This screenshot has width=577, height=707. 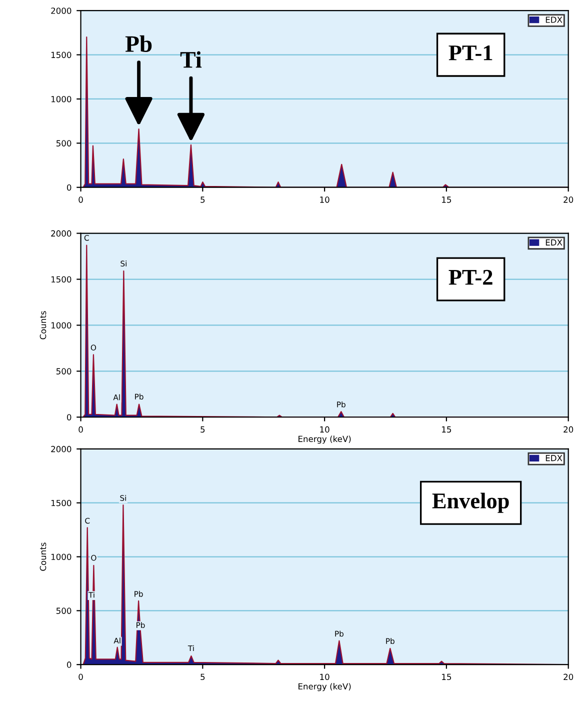 I want to click on annotation: Envelop, so click(x=470, y=502).